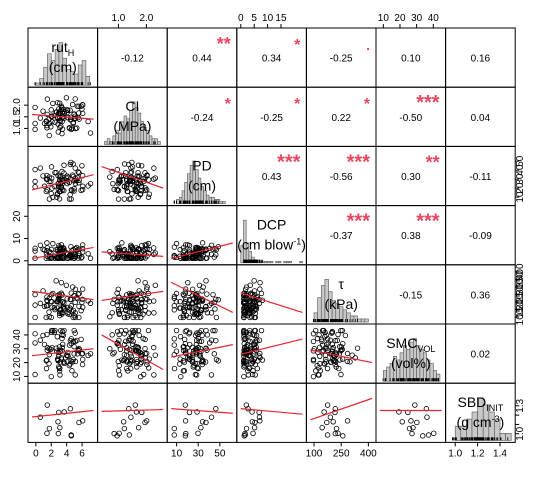 The height and width of the screenshot is (478, 550). What do you see at coordinates (367, 104) in the screenshot?
I see `stars-1-4: *` at bounding box center [367, 104].